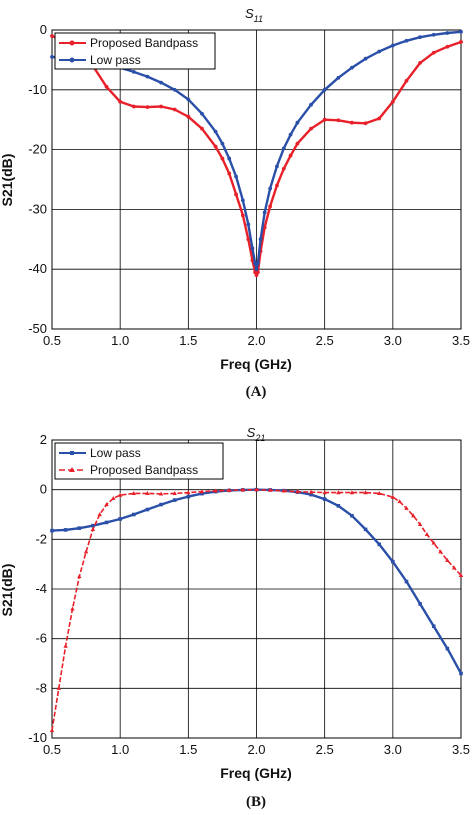 This screenshot has width=474, height=815. Describe the element at coordinates (461, 749) in the screenshot. I see `chart-b-xtick-label: 3.5` at that location.